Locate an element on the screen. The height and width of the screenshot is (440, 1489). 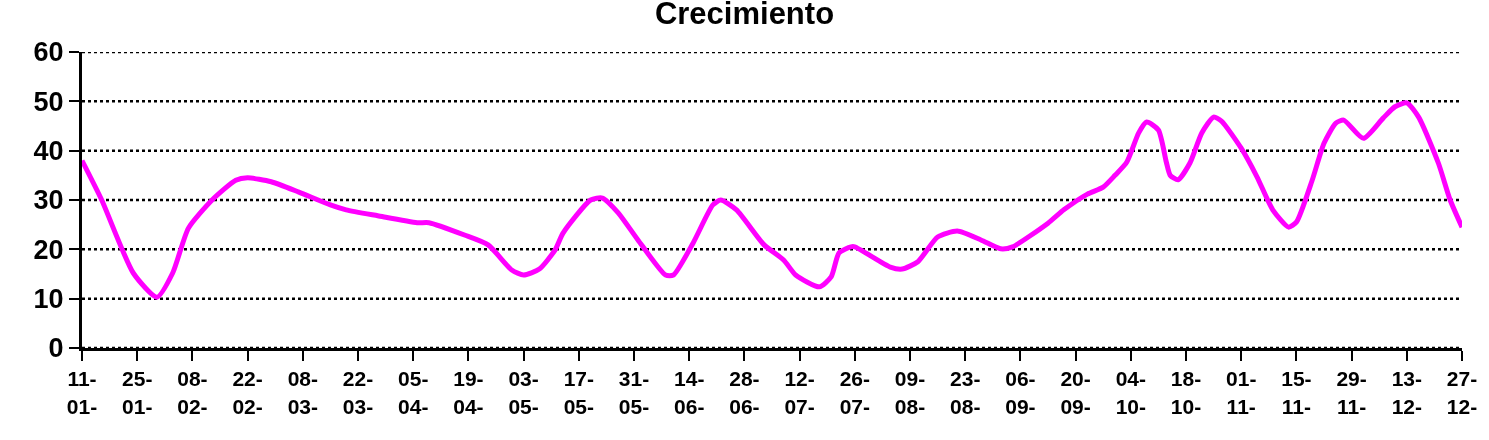
x-tick-label: 22- 02- is located at coordinates (247, 392).